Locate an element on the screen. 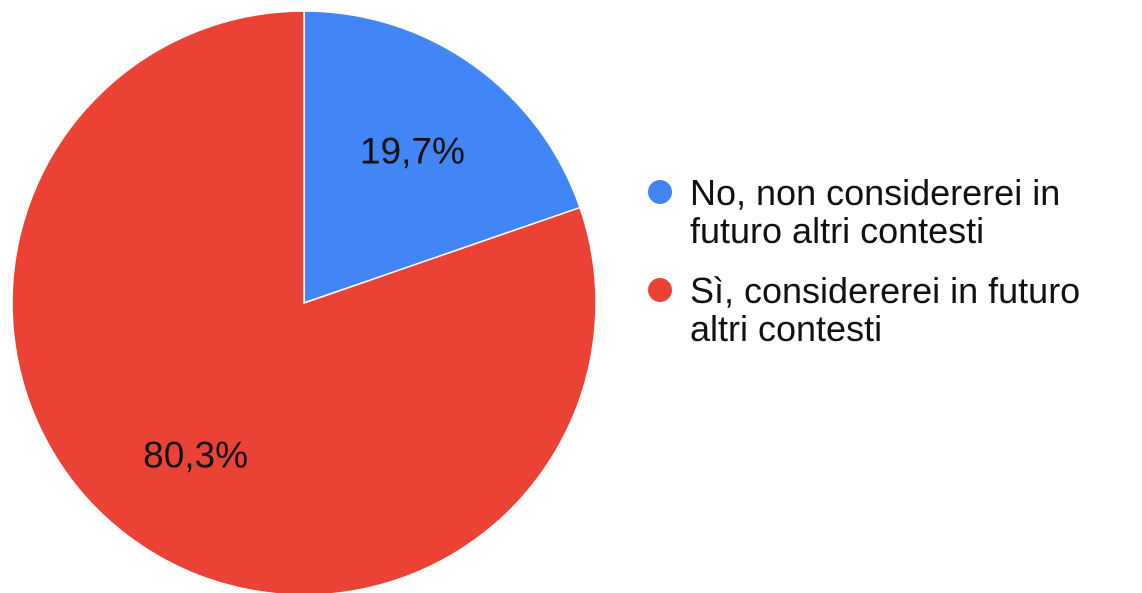 This screenshot has height=593, width=1142. legend-label-line: Sì, considererei in futuro is located at coordinates (885, 290).